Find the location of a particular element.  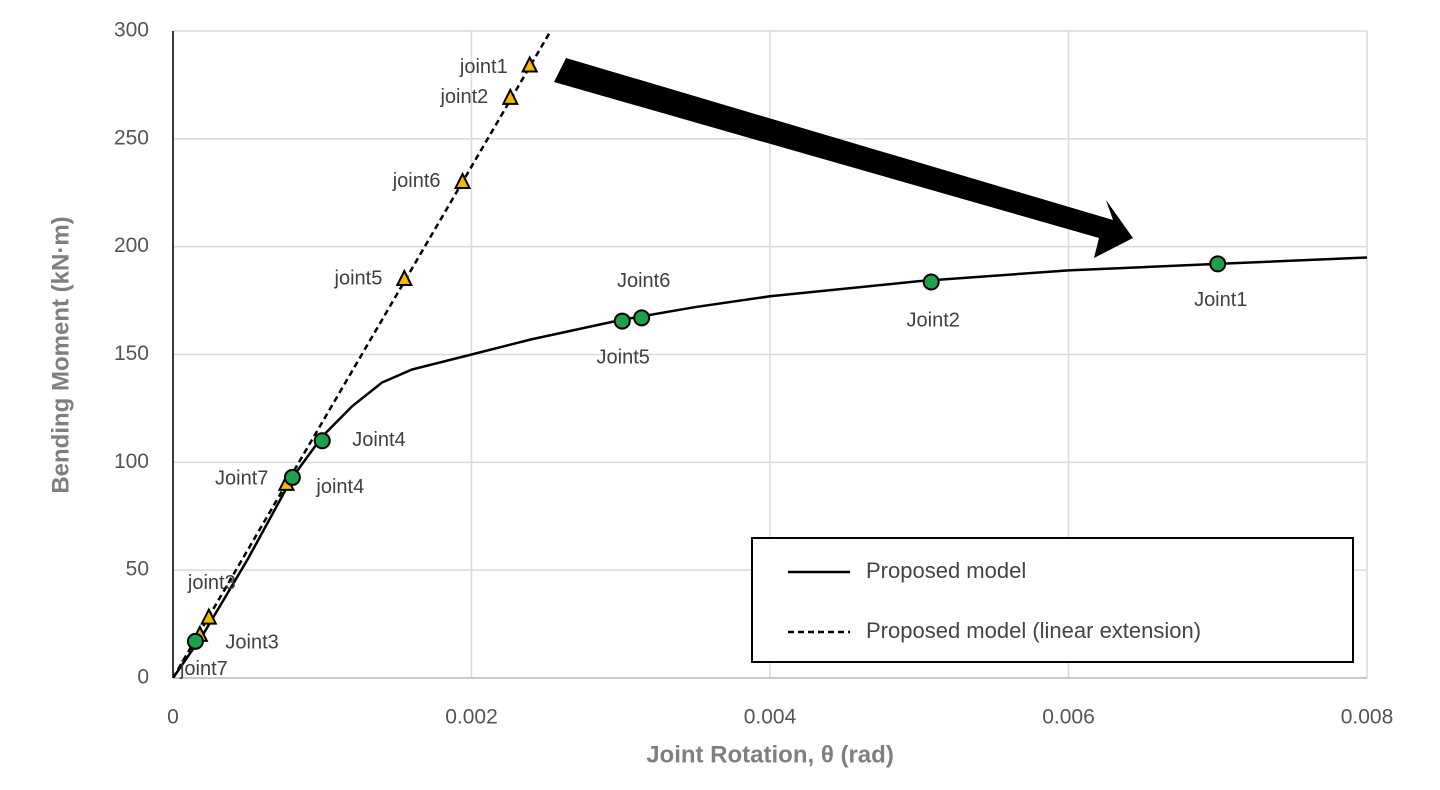

point-label: joint7 is located at coordinates (203, 669).